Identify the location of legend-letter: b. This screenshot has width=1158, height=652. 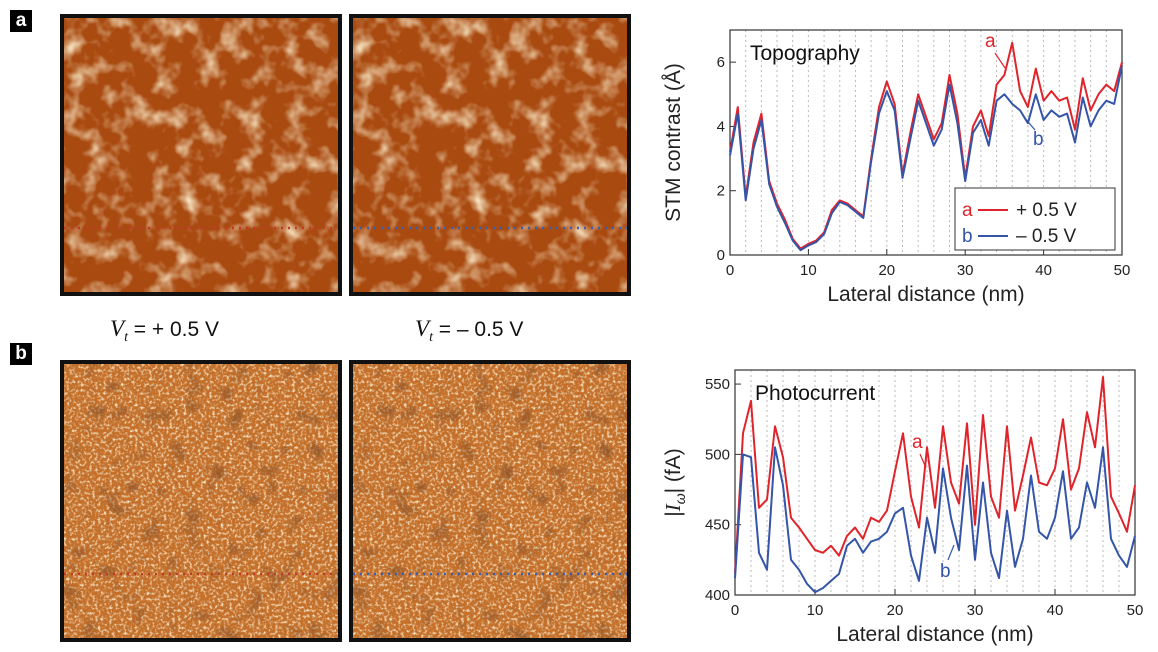
(967, 236).